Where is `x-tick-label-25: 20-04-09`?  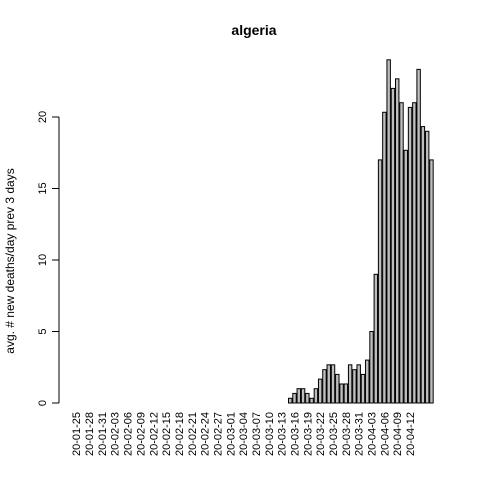
x-tick-label-25: 20-04-09 is located at coordinates (398, 434).